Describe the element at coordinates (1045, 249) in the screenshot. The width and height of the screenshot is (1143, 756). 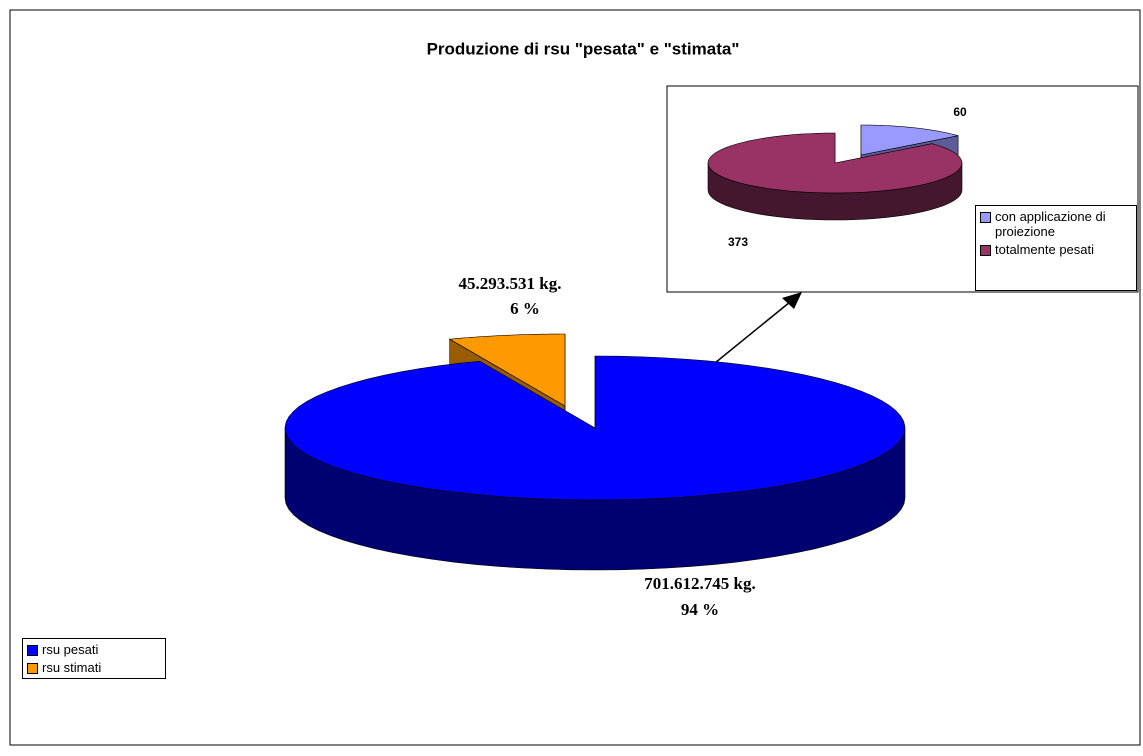
I see `legend-label: totalmente pesati` at that location.